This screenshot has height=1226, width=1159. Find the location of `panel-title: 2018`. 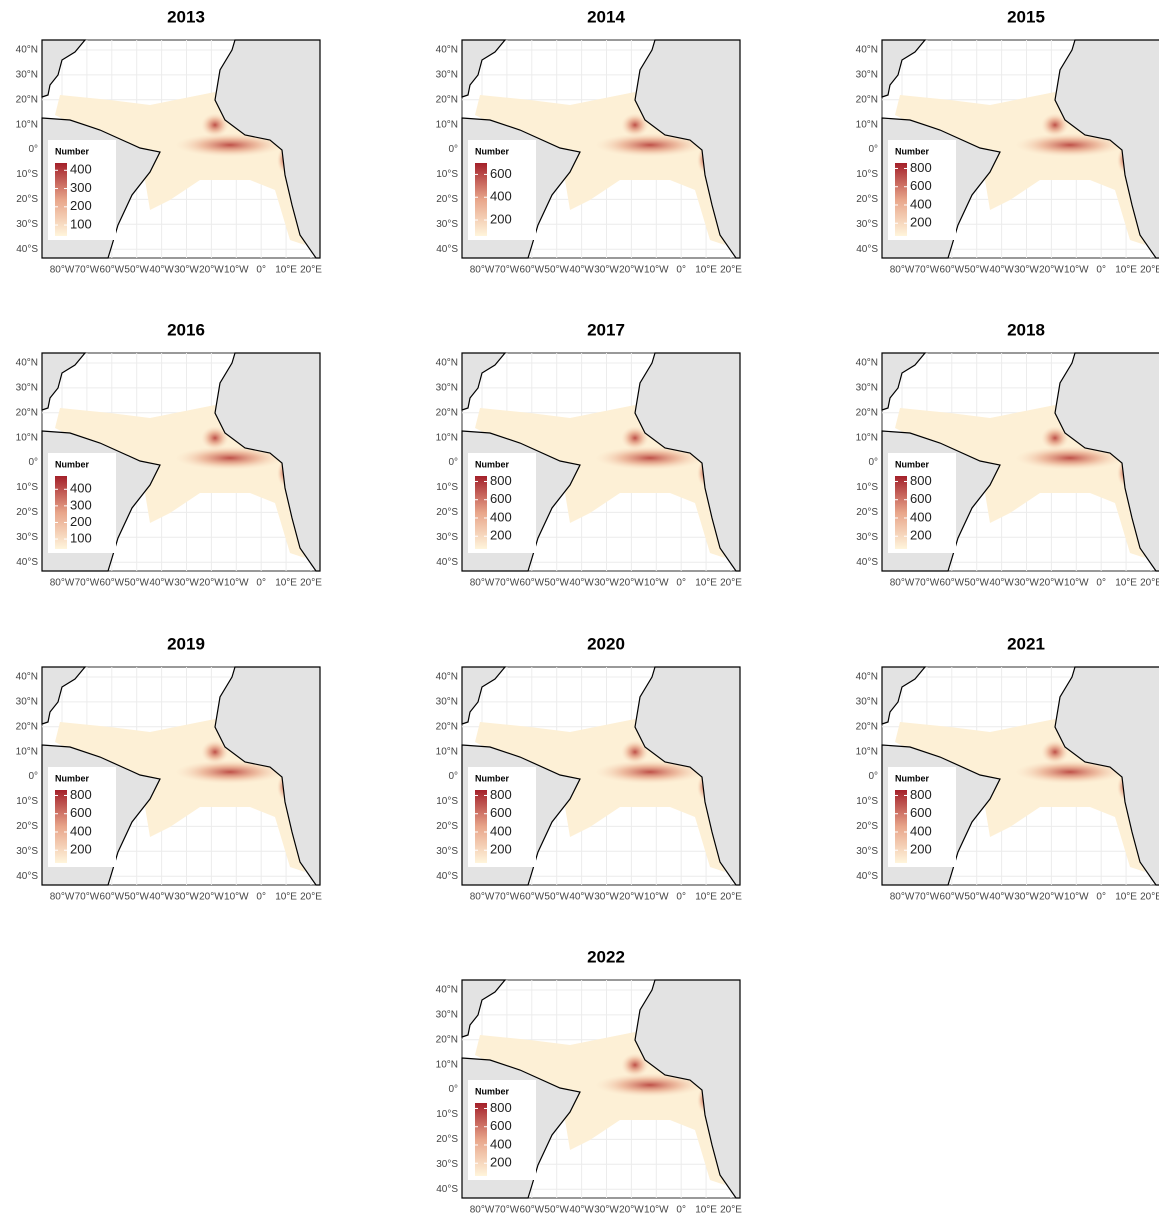

panel-title: 2018 is located at coordinates (1026, 329).